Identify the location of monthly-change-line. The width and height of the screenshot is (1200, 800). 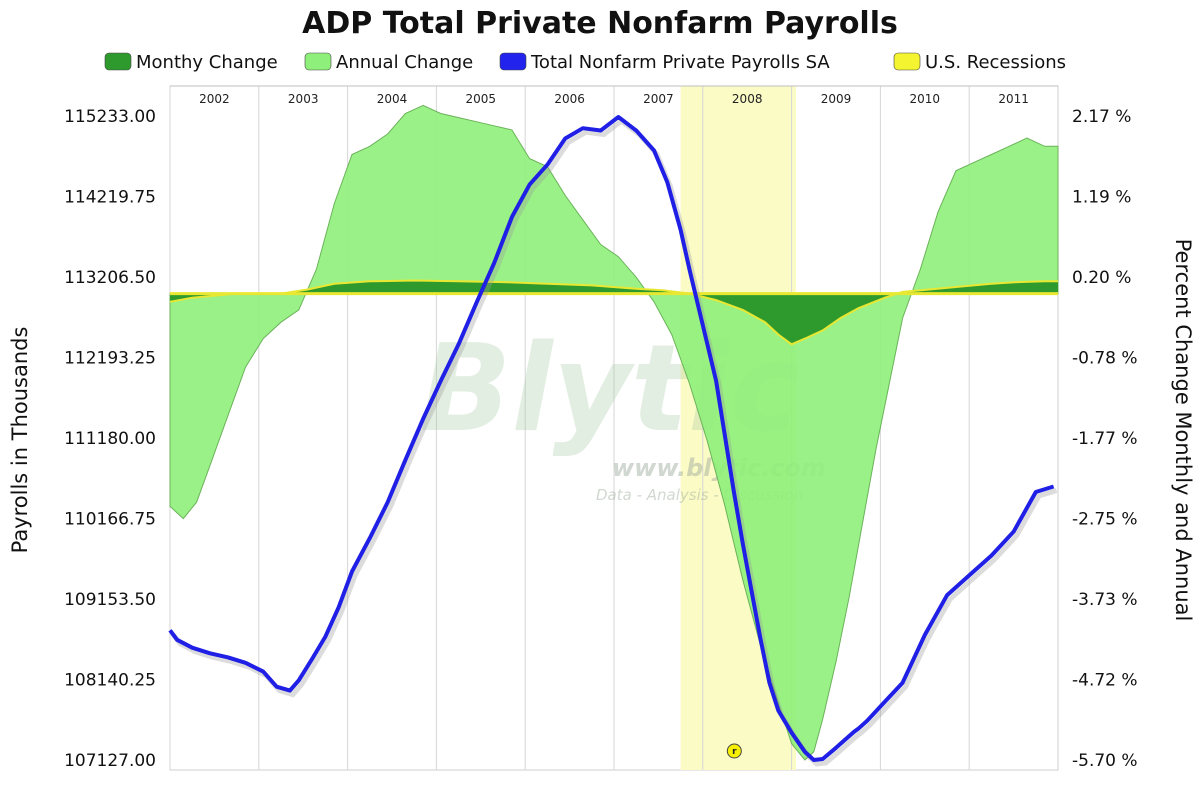
(613, 312).